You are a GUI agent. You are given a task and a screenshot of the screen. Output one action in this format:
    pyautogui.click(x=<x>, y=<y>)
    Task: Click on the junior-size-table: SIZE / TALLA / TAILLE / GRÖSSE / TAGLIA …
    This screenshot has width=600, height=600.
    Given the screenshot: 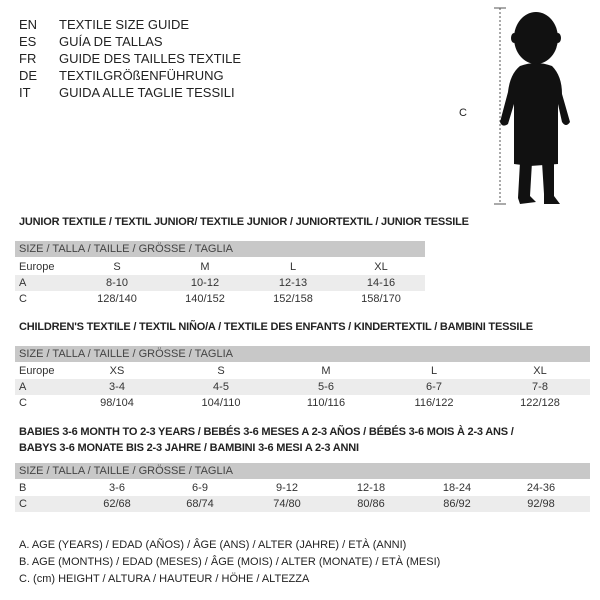 What is the action you would take?
    pyautogui.click(x=220, y=274)
    